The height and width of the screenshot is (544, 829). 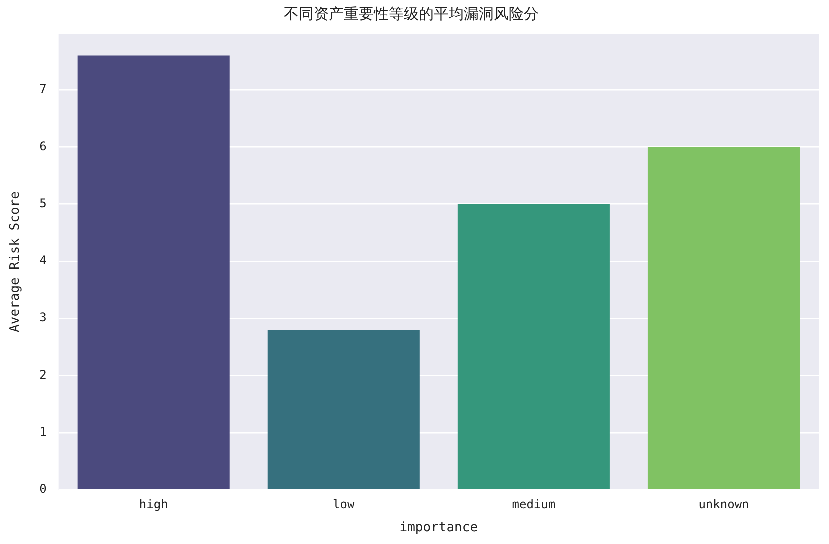 What do you see at coordinates (411, 13) in the screenshot?
I see `chart-title: 不同资产重要性等级的平均漏洞风险分` at bounding box center [411, 13].